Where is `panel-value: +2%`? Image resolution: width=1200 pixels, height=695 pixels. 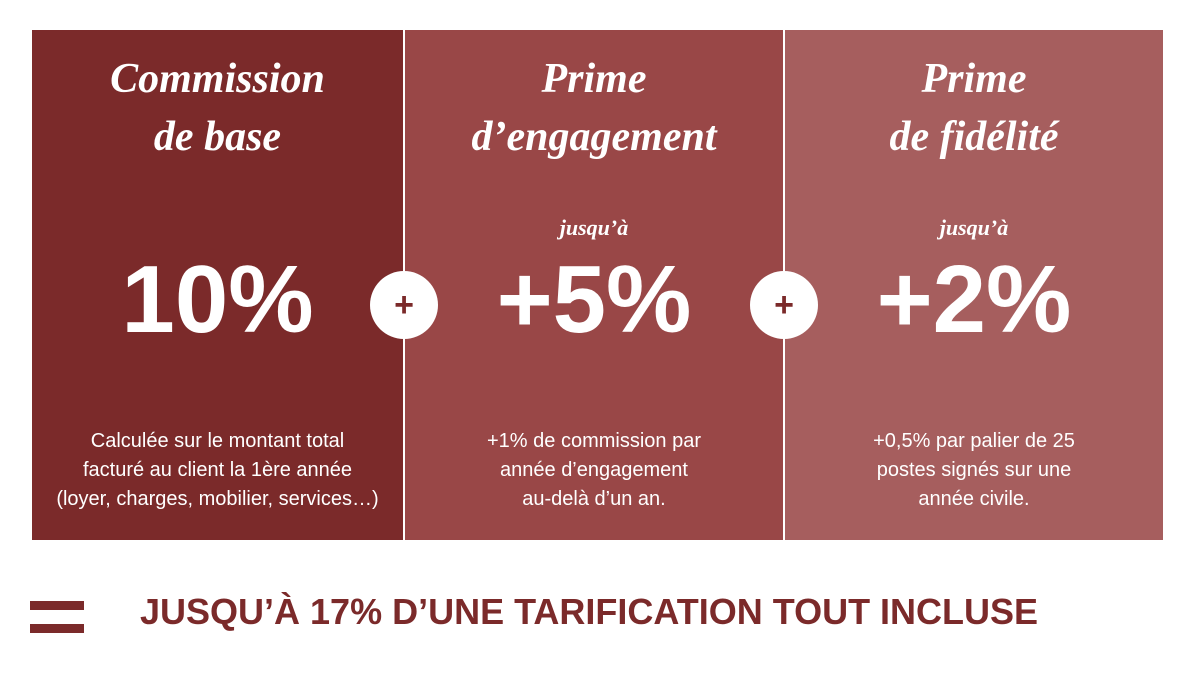
panel-value: +2% is located at coordinates (974, 299).